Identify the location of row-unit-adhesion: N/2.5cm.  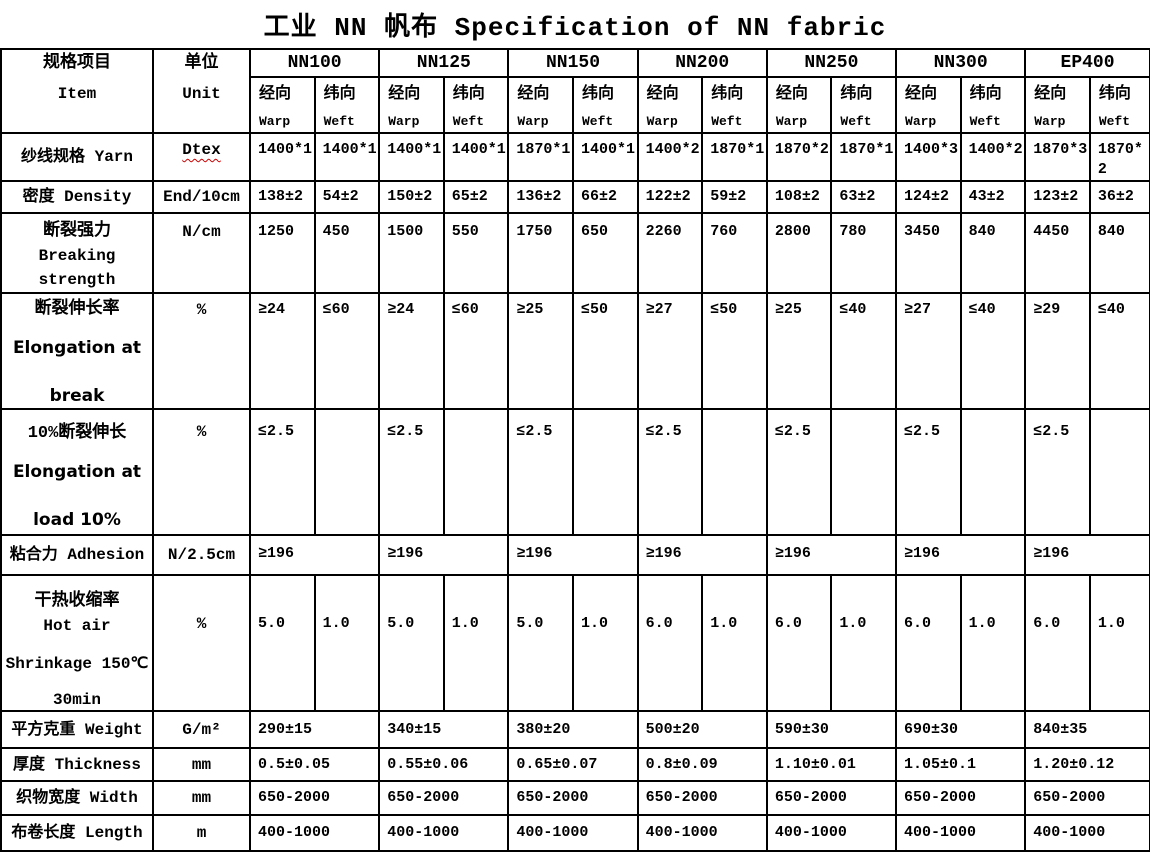
(201, 555).